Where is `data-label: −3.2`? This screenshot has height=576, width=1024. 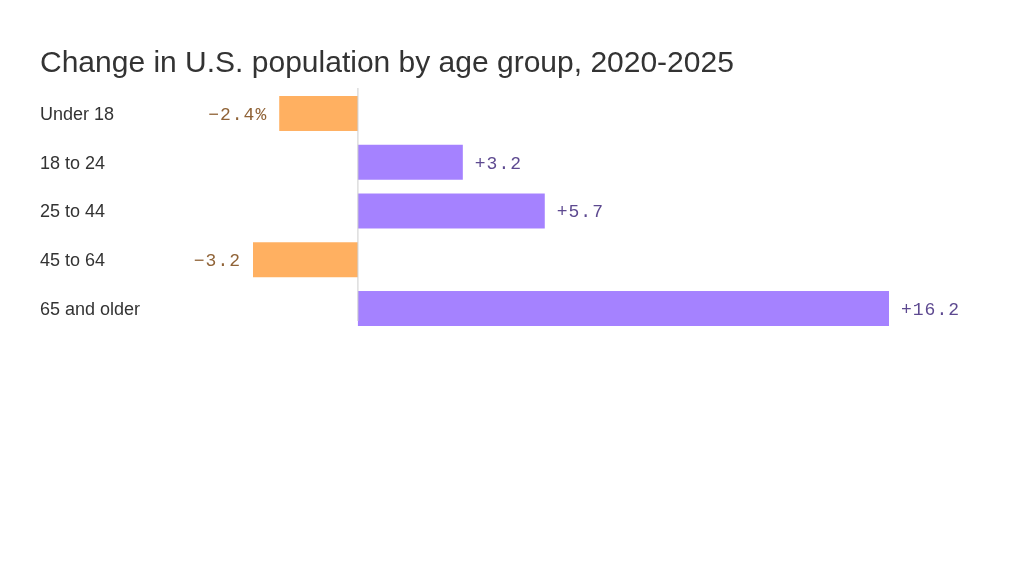
data-label: −3.2 is located at coordinates (217, 261).